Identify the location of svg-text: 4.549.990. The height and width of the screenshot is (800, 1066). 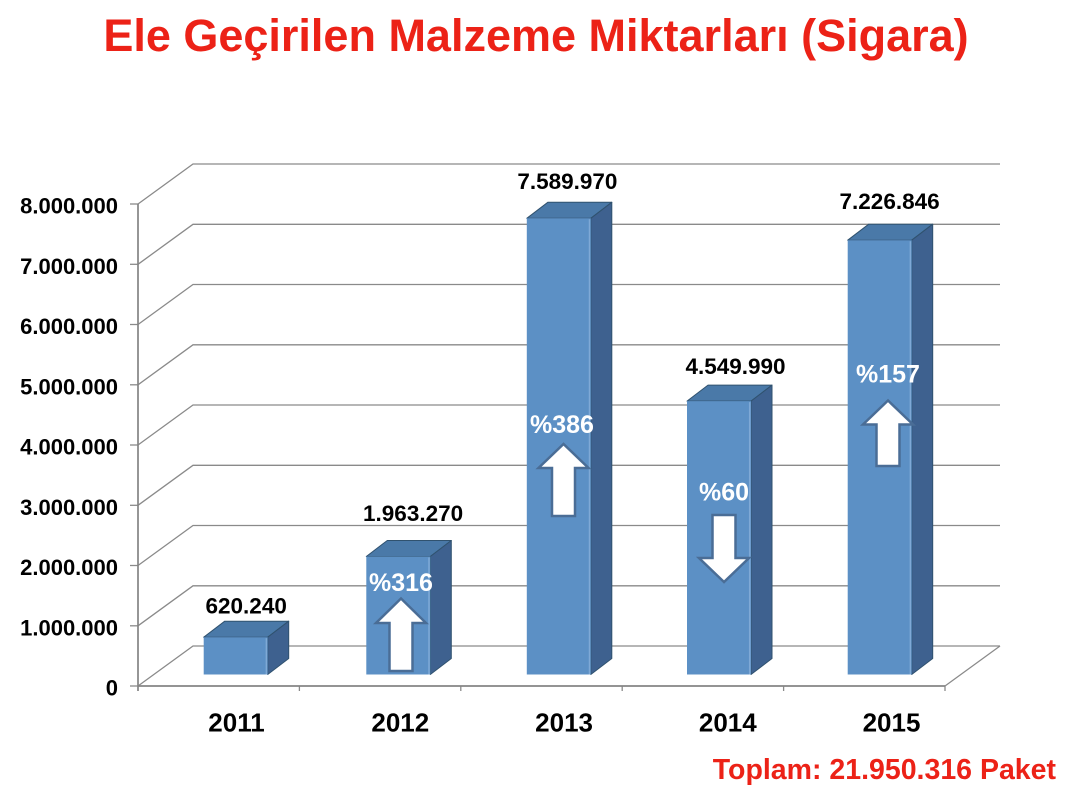
(735, 366).